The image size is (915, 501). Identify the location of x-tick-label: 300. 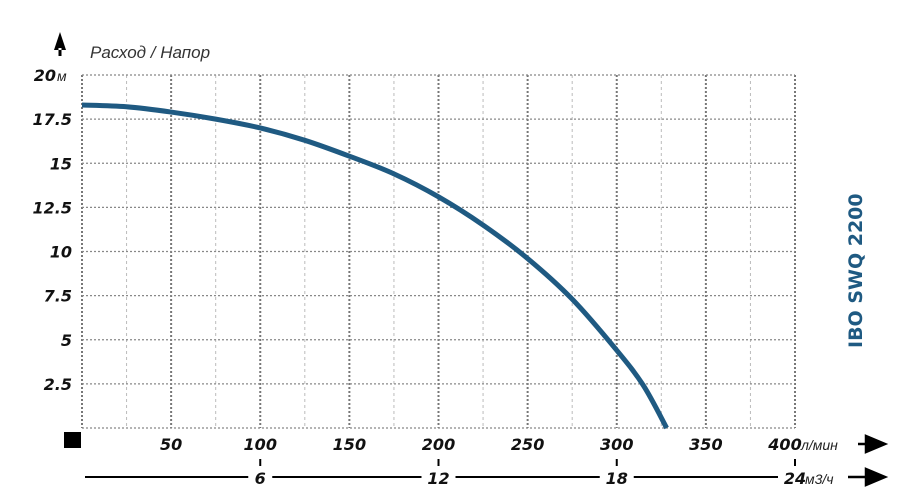
(616, 444).